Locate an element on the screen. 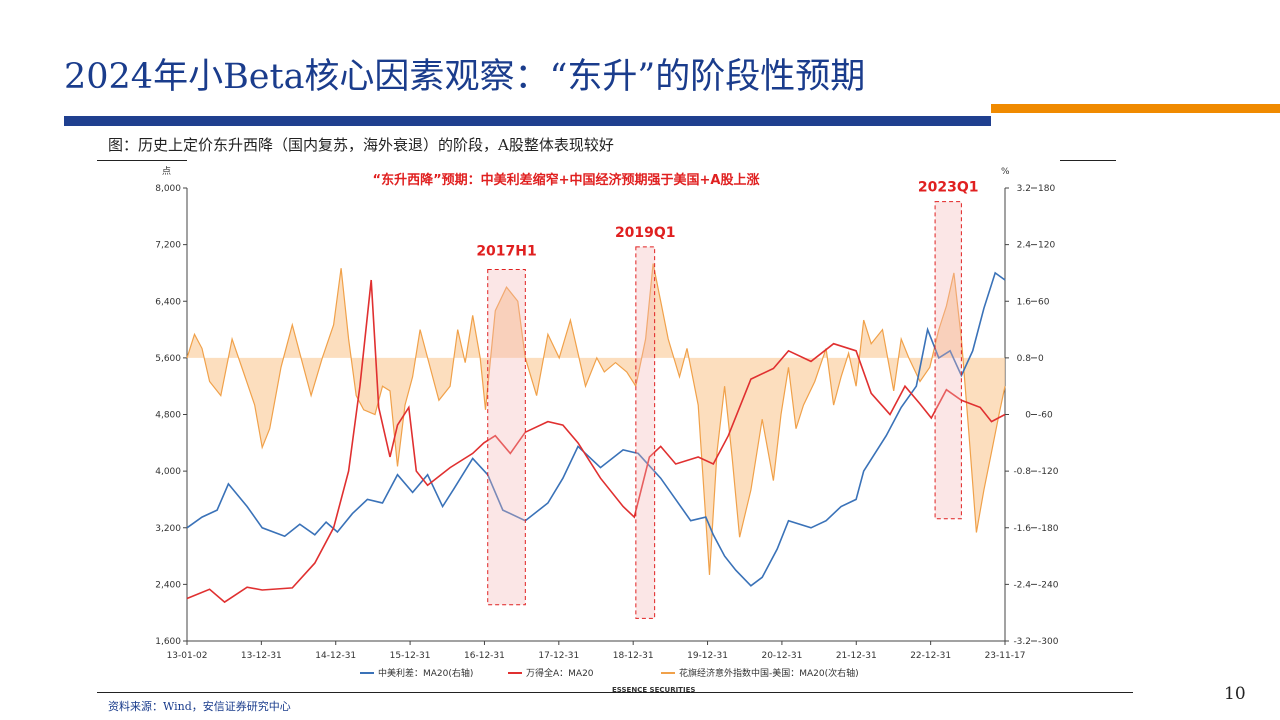  x-tick-label: 13-12-31 is located at coordinates (261, 656).